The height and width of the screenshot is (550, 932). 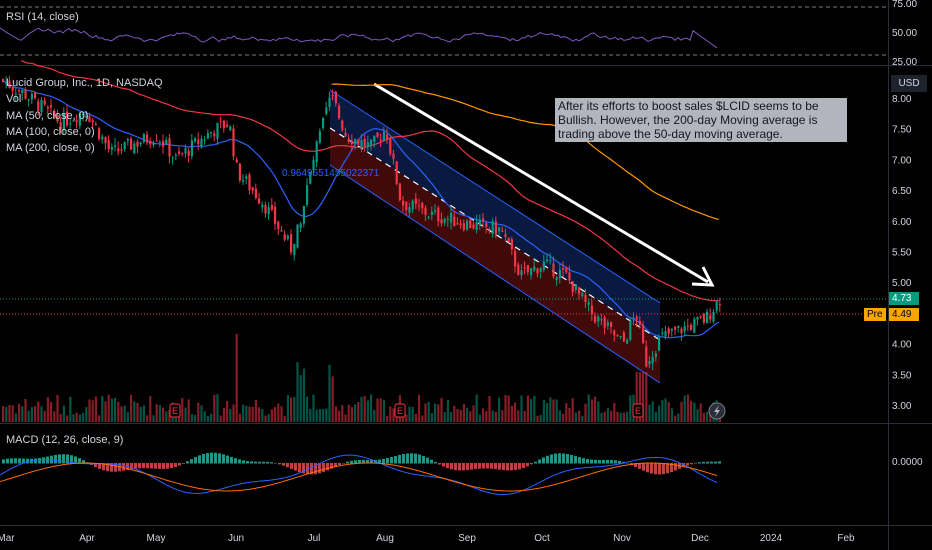 I want to click on flash-icon, so click(x=717, y=411).